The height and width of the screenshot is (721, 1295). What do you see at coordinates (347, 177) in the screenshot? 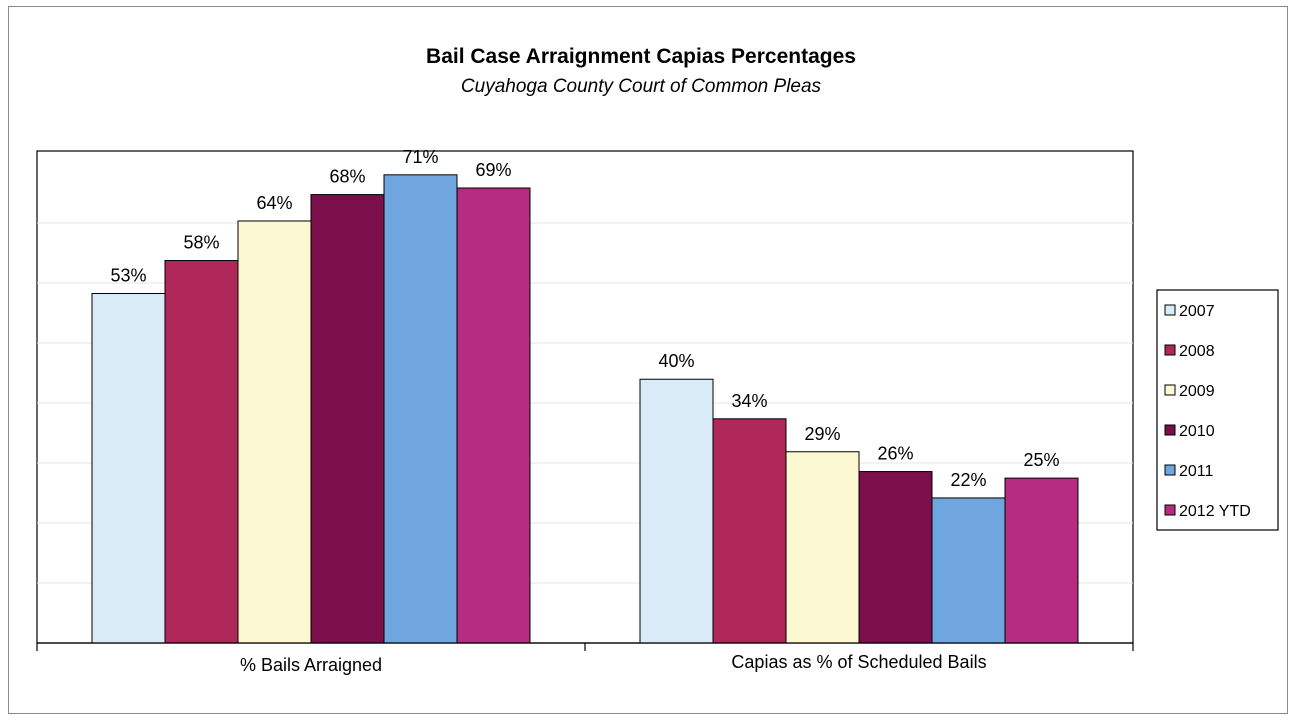
I see `data-label: 68%` at bounding box center [347, 177].